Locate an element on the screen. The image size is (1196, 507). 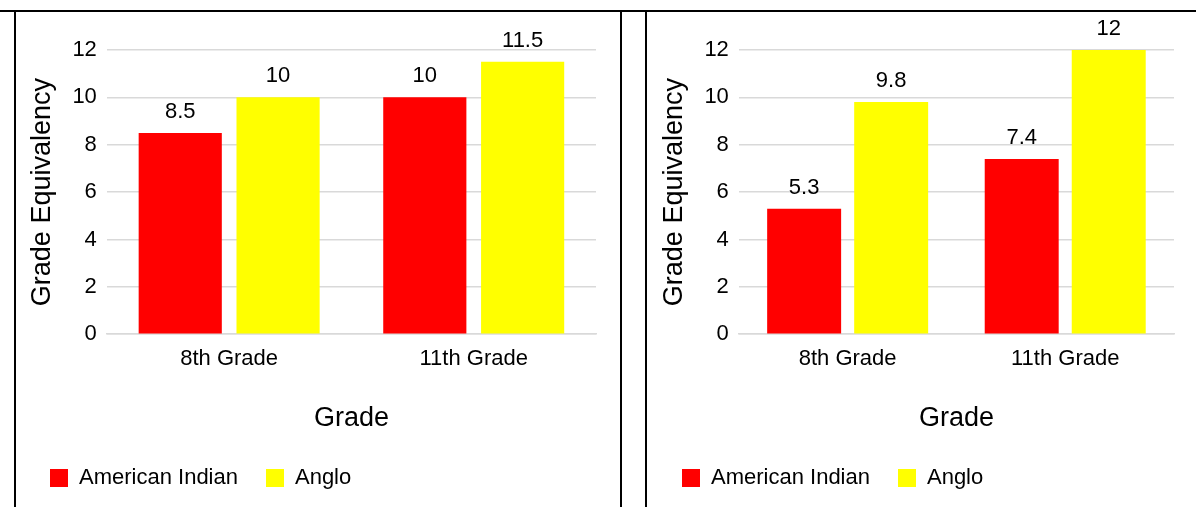
data-label: 9.8 is located at coordinates (891, 80).